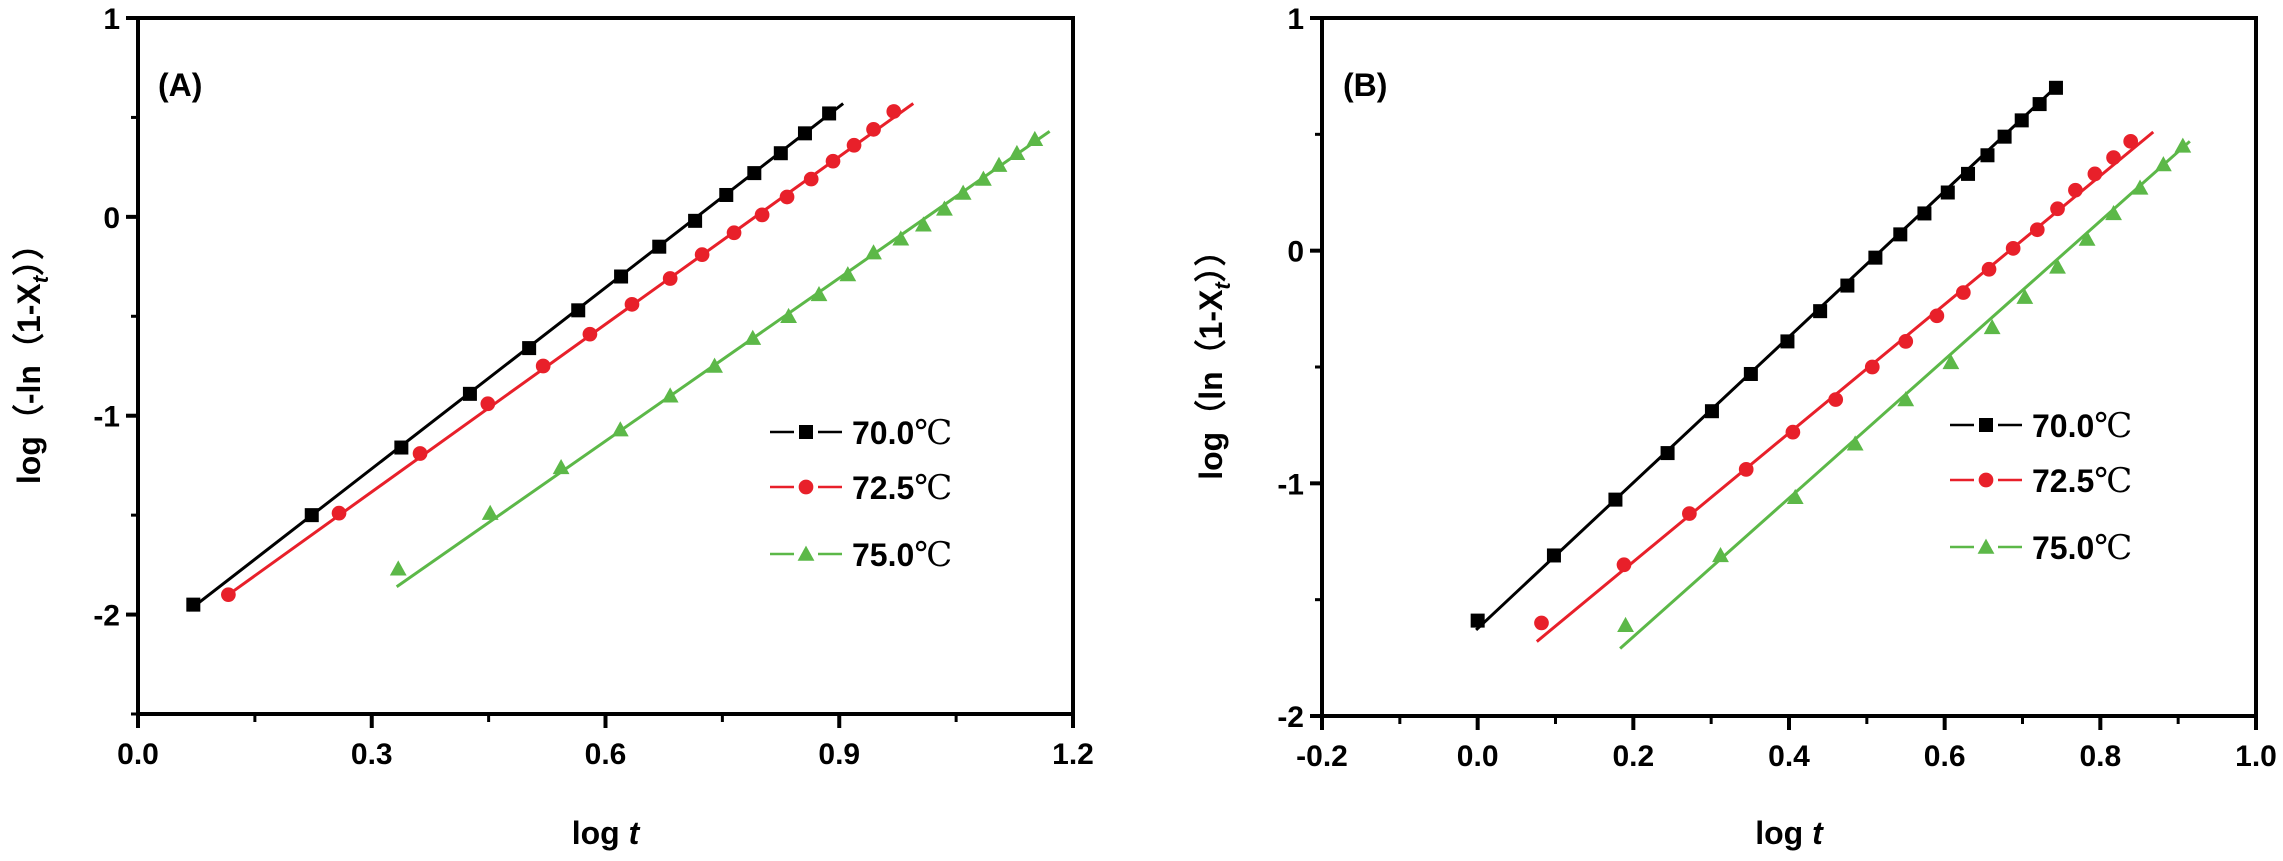 The image size is (2283, 861). What do you see at coordinates (806, 553) in the screenshot?
I see `legend-marker-triangle-icon` at bounding box center [806, 553].